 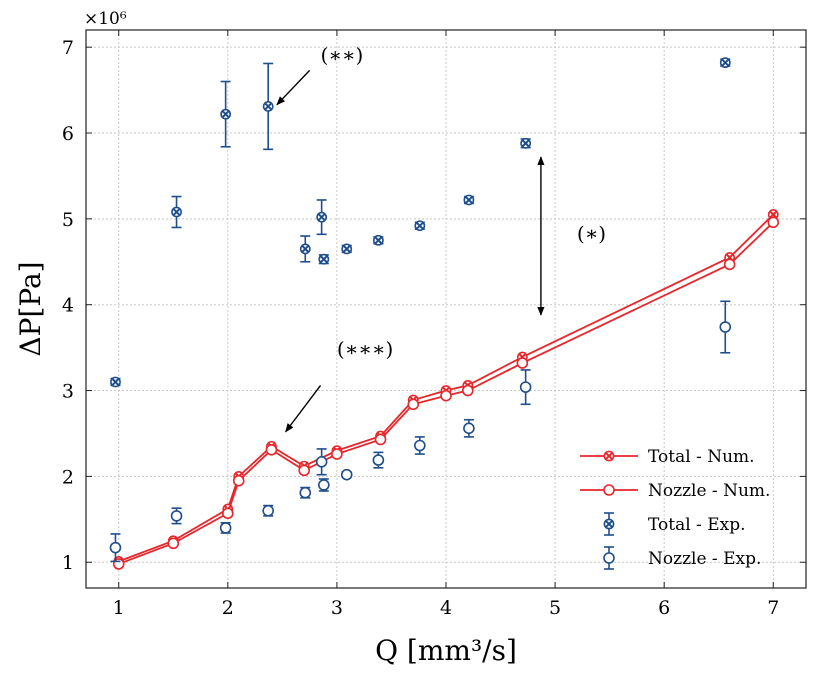 What do you see at coordinates (228, 608) in the screenshot?
I see `x-tick-label: 2` at bounding box center [228, 608].